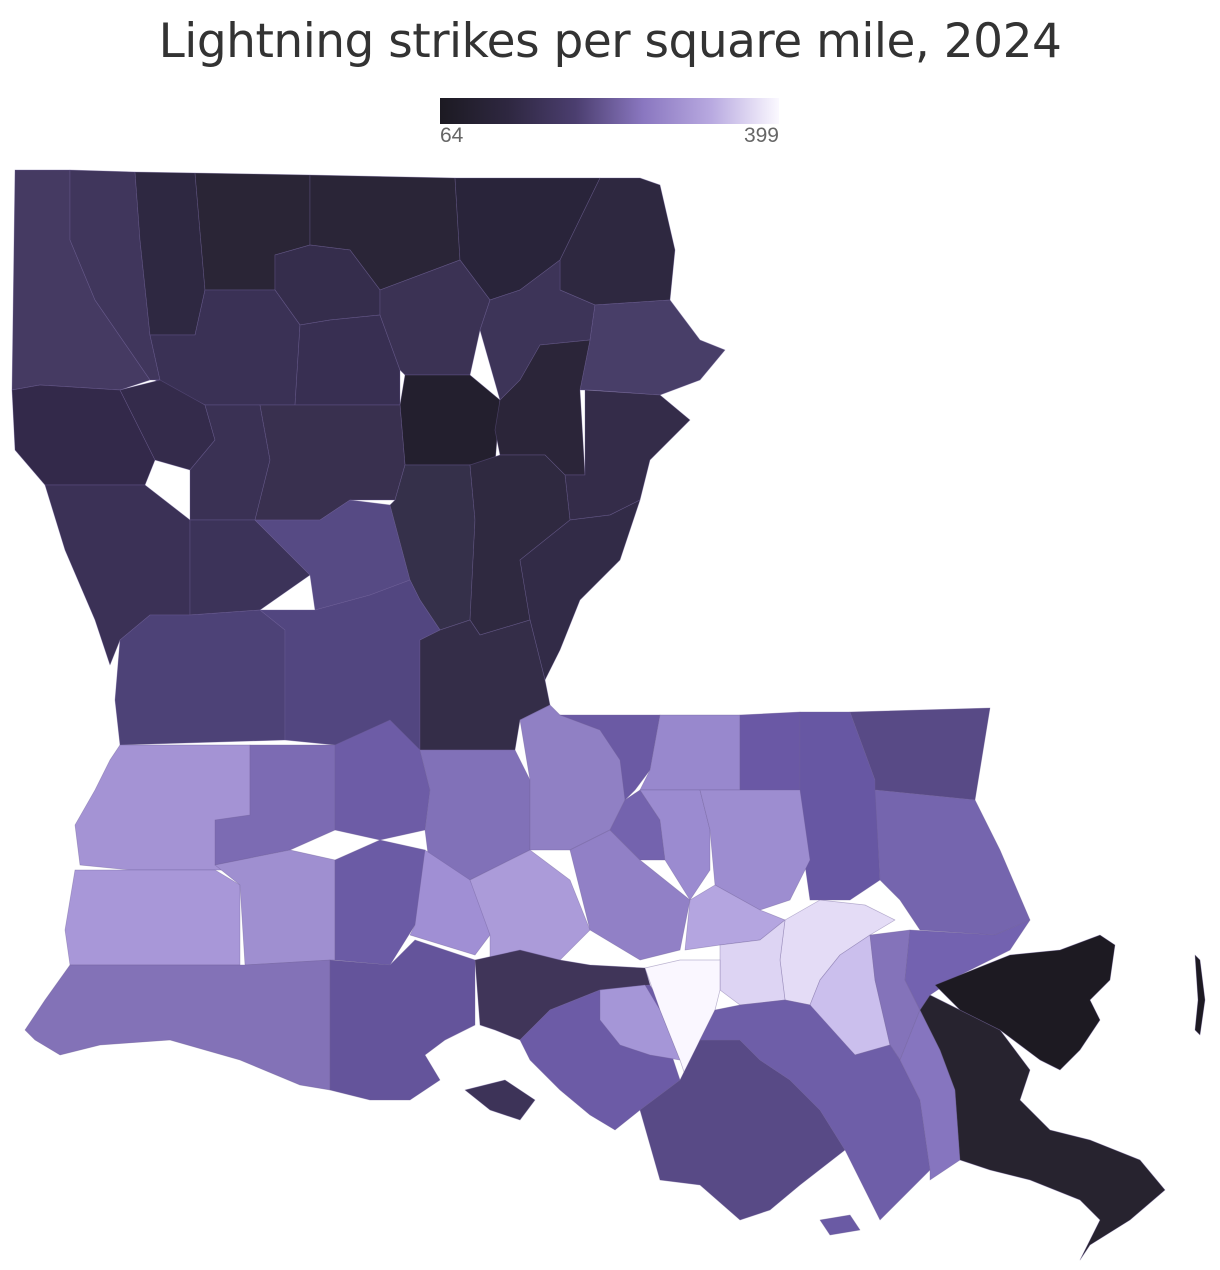 This screenshot has height=1270, width=1220. I want to click on color-scale-bar, so click(609, 111).